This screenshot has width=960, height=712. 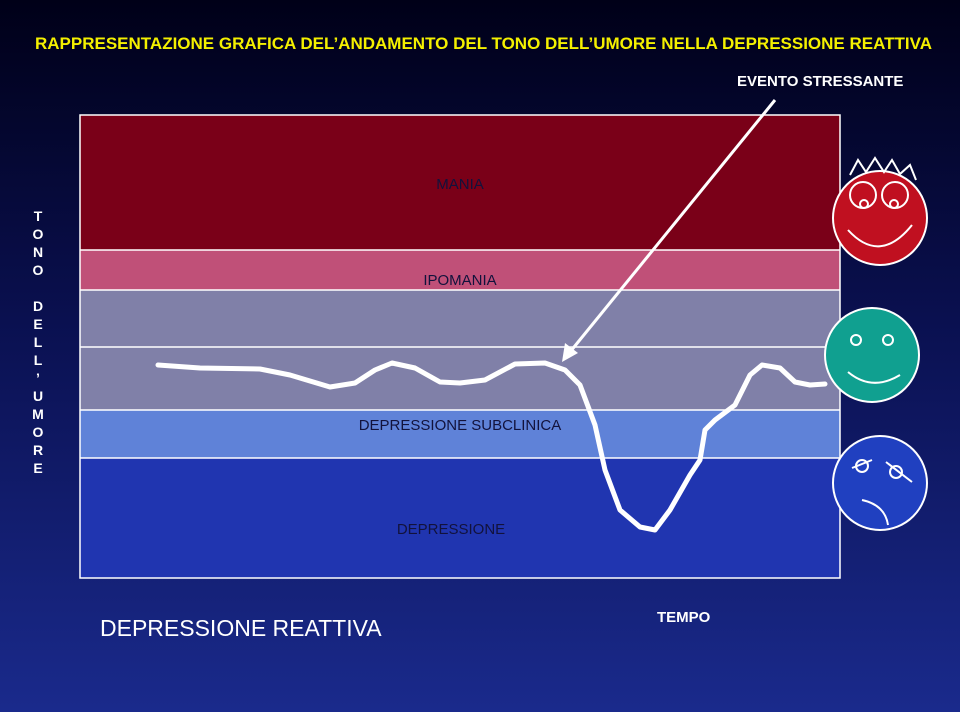 I want to click on face-sad, so click(x=880, y=483).